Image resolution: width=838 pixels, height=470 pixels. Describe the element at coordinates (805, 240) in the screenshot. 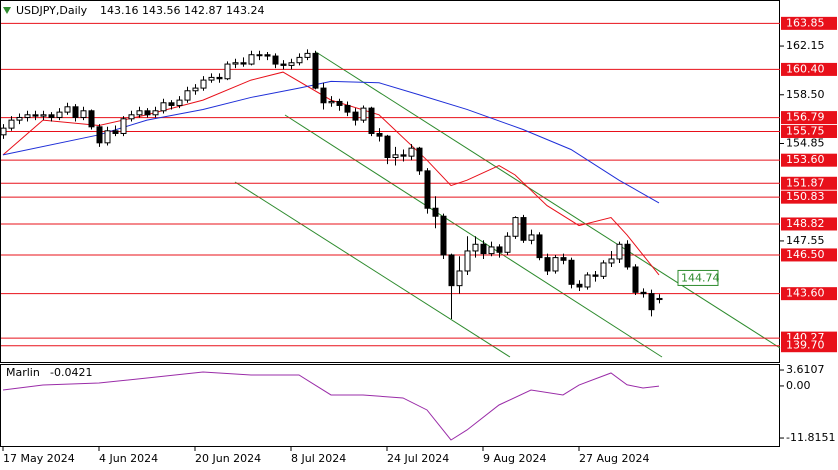

I see `y-tick-label: 147.55` at that location.